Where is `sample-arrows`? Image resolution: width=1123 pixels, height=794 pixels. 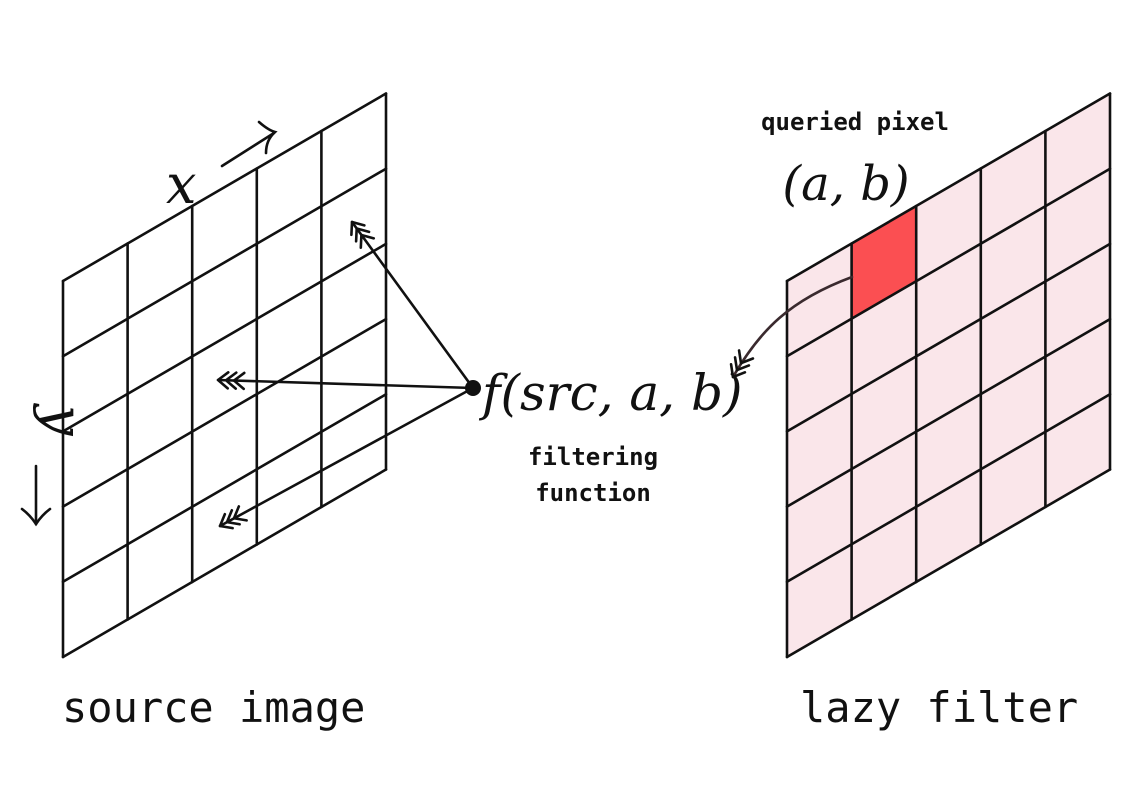 sample-arrows is located at coordinates (347, 375).